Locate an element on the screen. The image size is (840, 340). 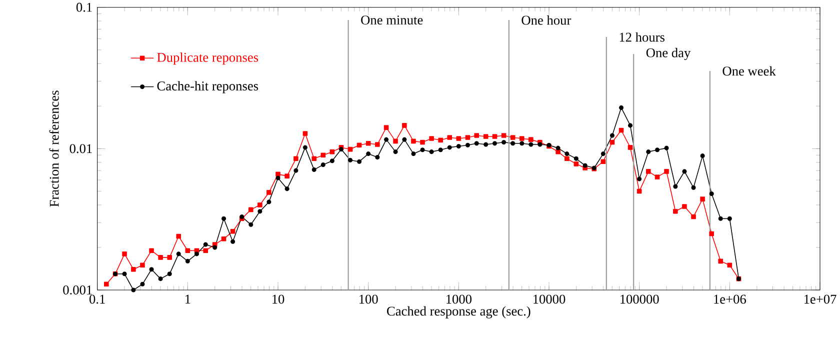
x-tick-label: 1000 is located at coordinates (459, 299).